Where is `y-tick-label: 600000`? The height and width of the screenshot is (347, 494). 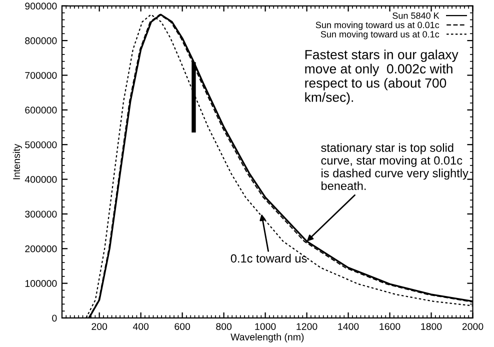
y-tick-label: 600000 is located at coordinates (41, 110).